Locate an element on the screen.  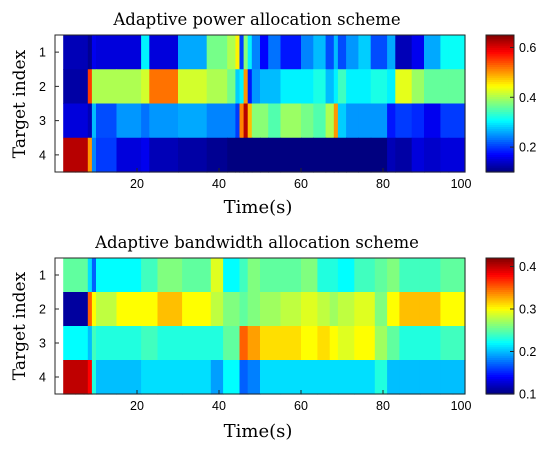
power-colorbar: 0.2 0.4 0.6 is located at coordinates (510, 103).